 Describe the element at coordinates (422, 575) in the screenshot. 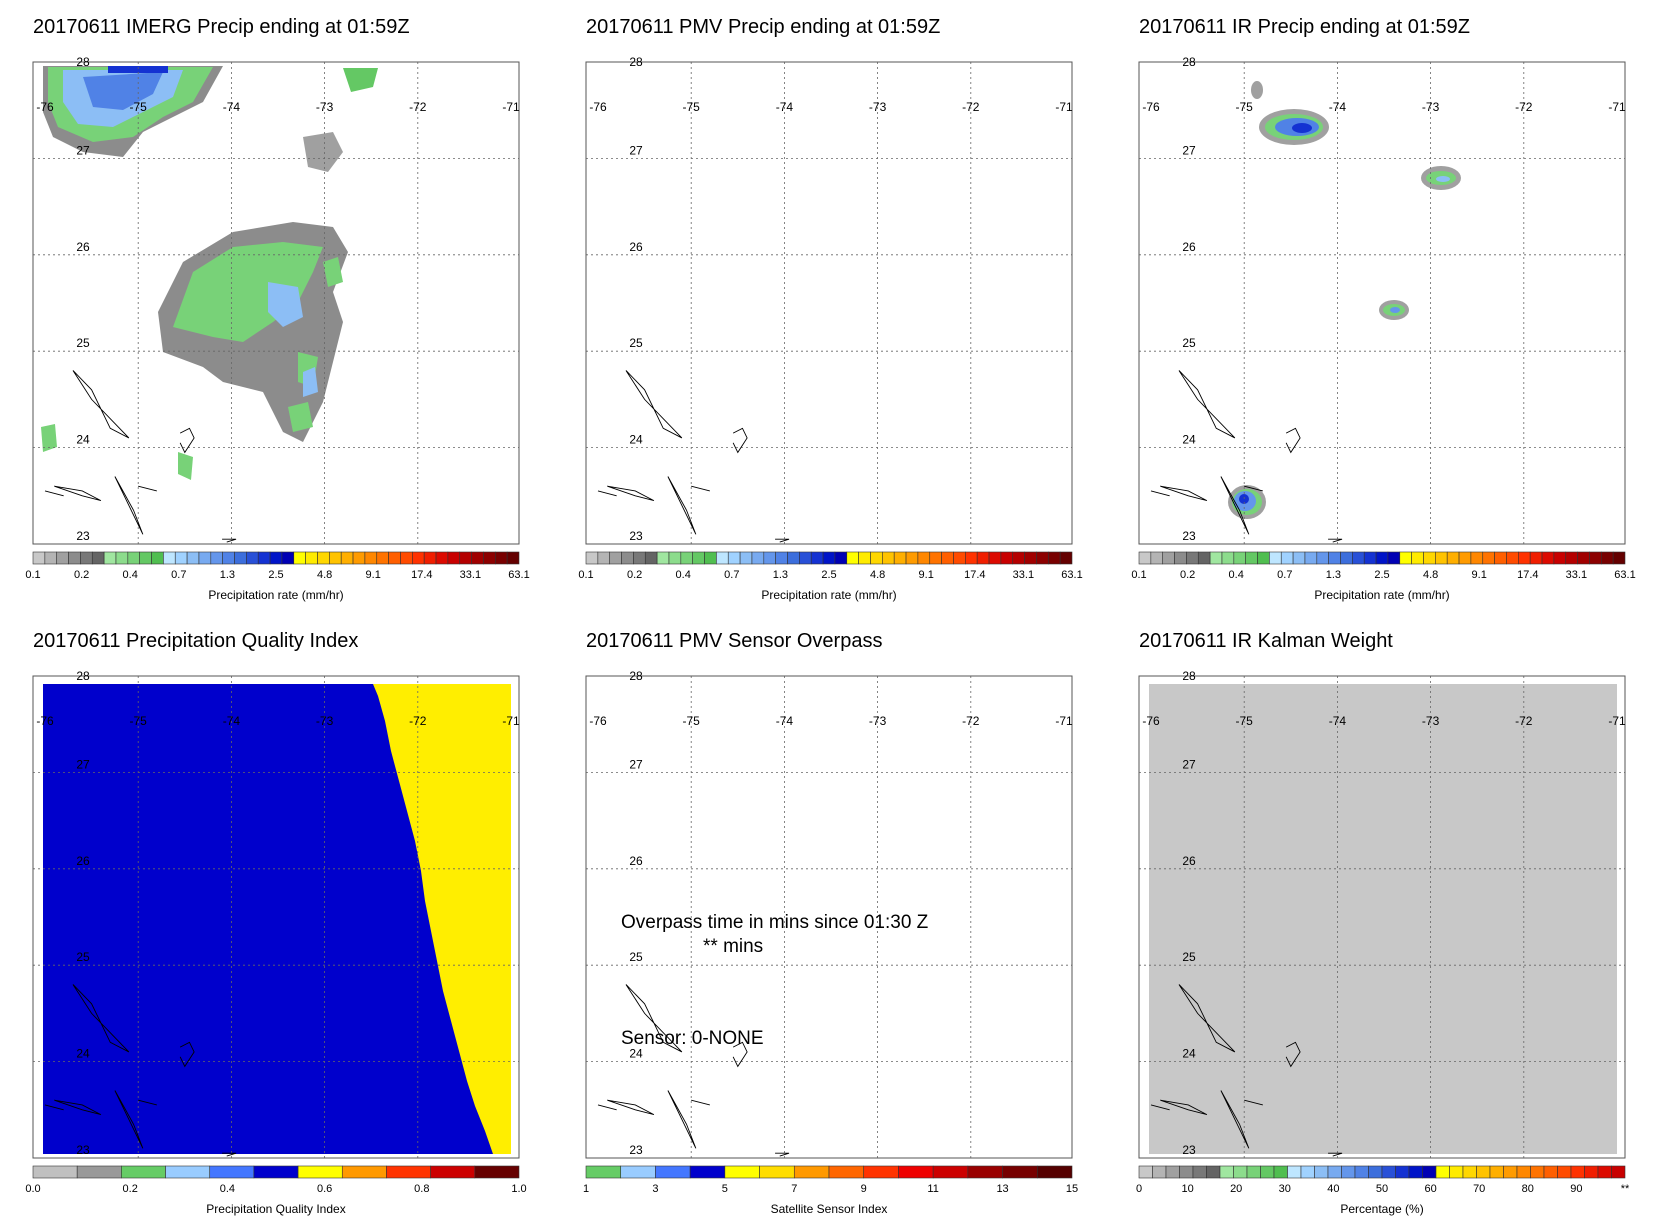

I see `colorbar-tick: 17.4` at that location.